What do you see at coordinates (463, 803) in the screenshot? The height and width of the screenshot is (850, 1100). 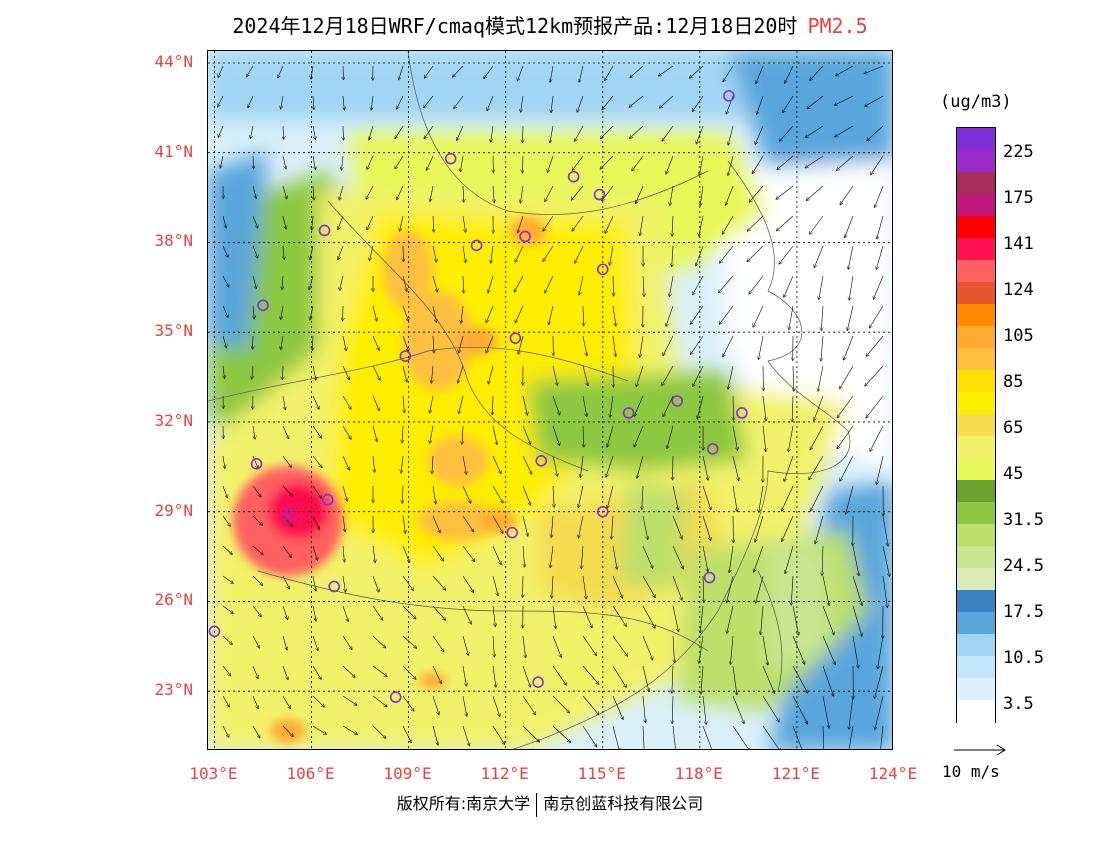 I see `copyright-left: 版权所有:南京大学` at bounding box center [463, 803].